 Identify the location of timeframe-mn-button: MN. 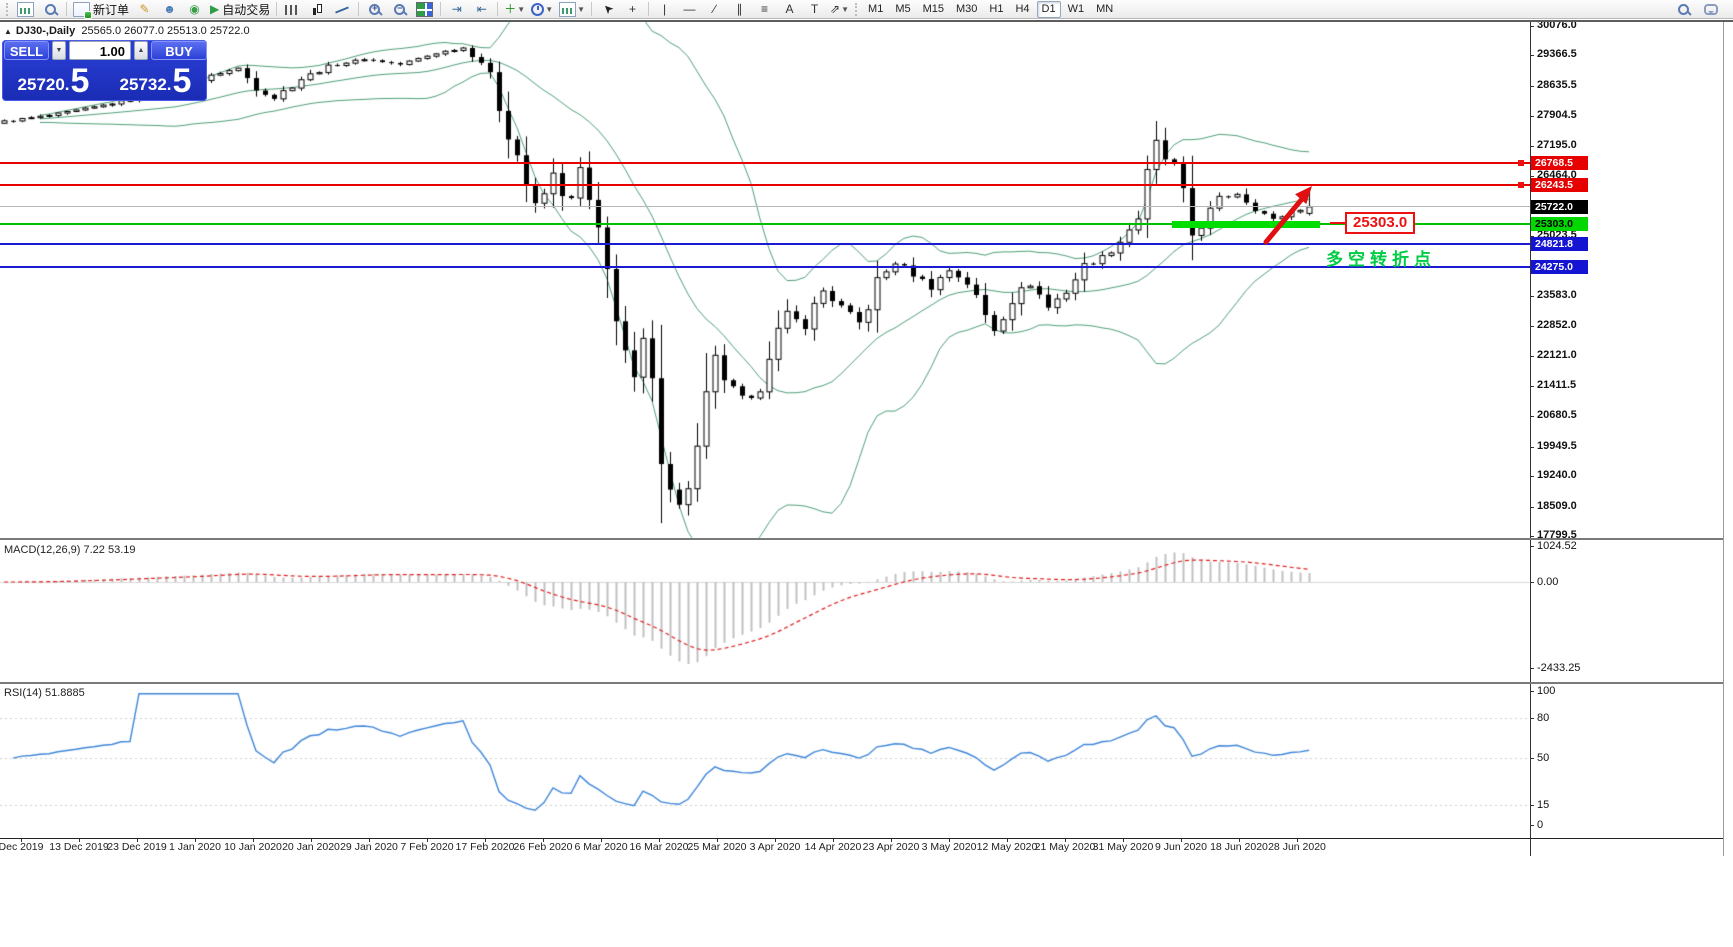
(1105, 8).